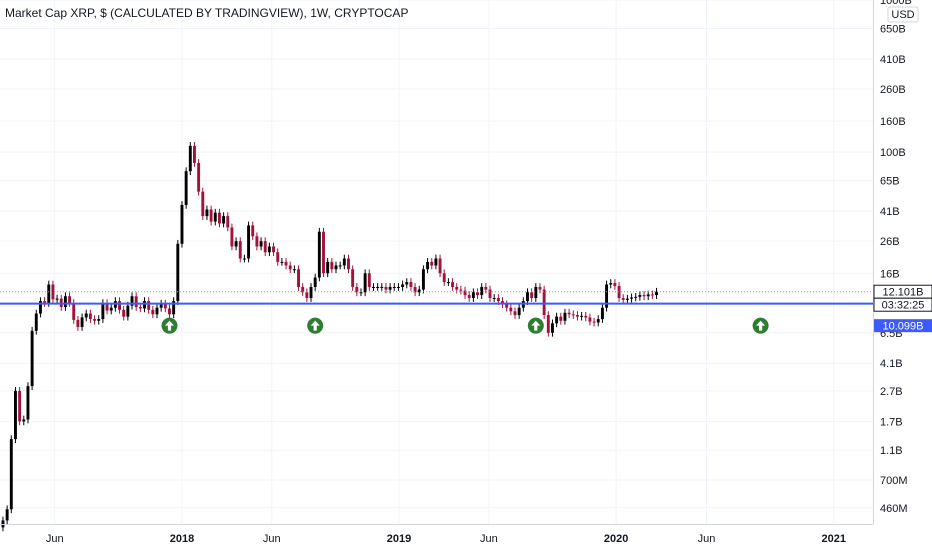  I want to click on y-tick-label: 1.7B, so click(891, 422).